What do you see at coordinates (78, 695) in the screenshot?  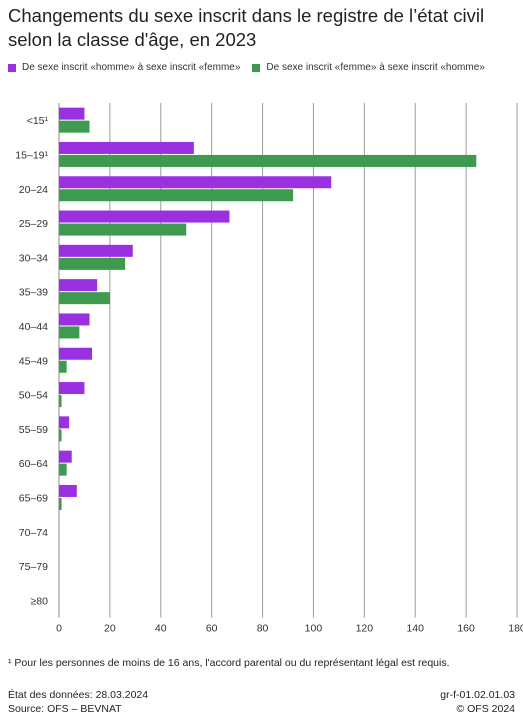 I see `data-date: État des données: 28.03.2024` at bounding box center [78, 695].